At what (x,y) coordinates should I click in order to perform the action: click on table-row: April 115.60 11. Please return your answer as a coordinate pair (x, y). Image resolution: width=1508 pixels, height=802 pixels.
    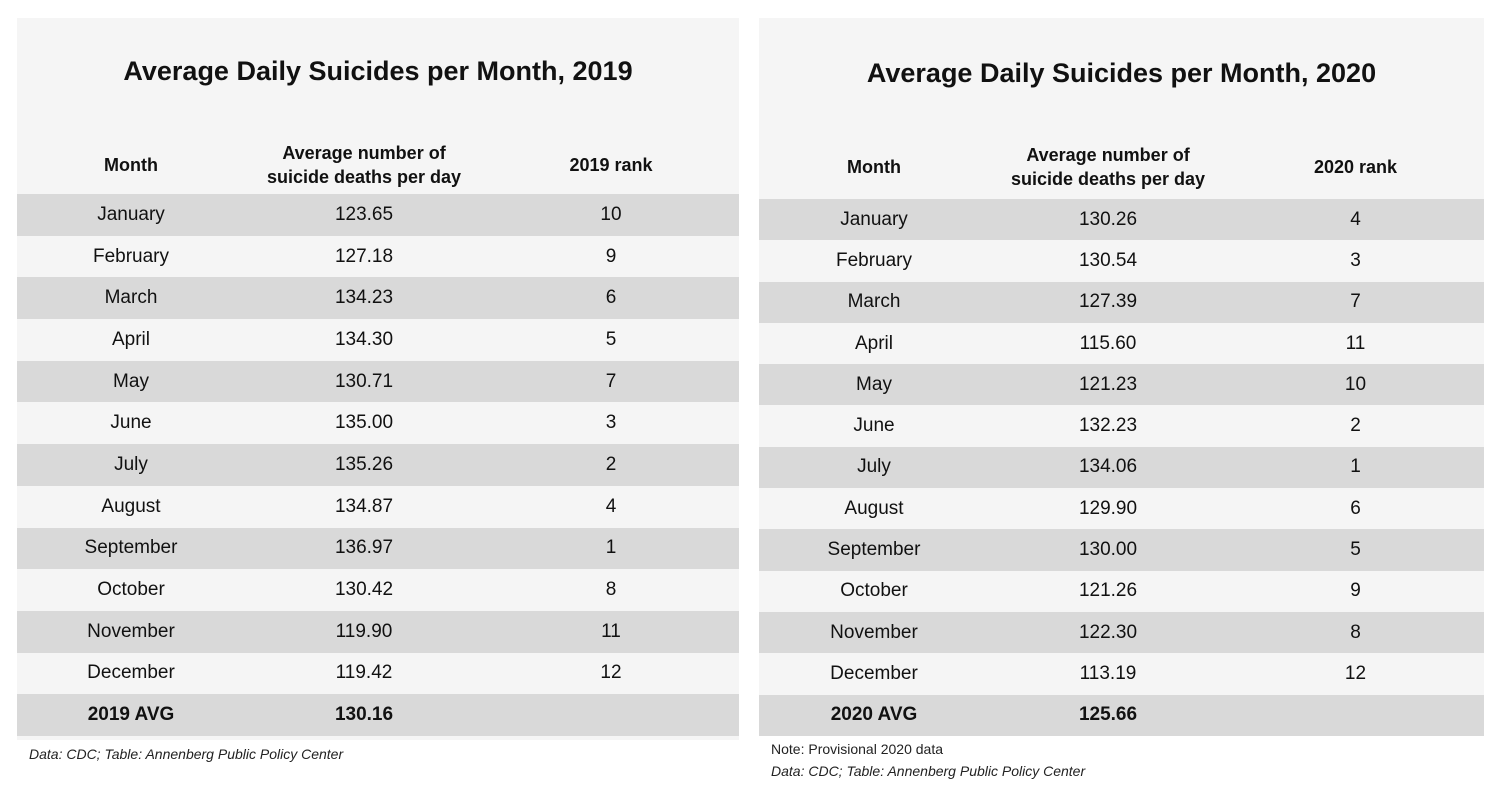
    Looking at the image, I should click on (1121, 343).